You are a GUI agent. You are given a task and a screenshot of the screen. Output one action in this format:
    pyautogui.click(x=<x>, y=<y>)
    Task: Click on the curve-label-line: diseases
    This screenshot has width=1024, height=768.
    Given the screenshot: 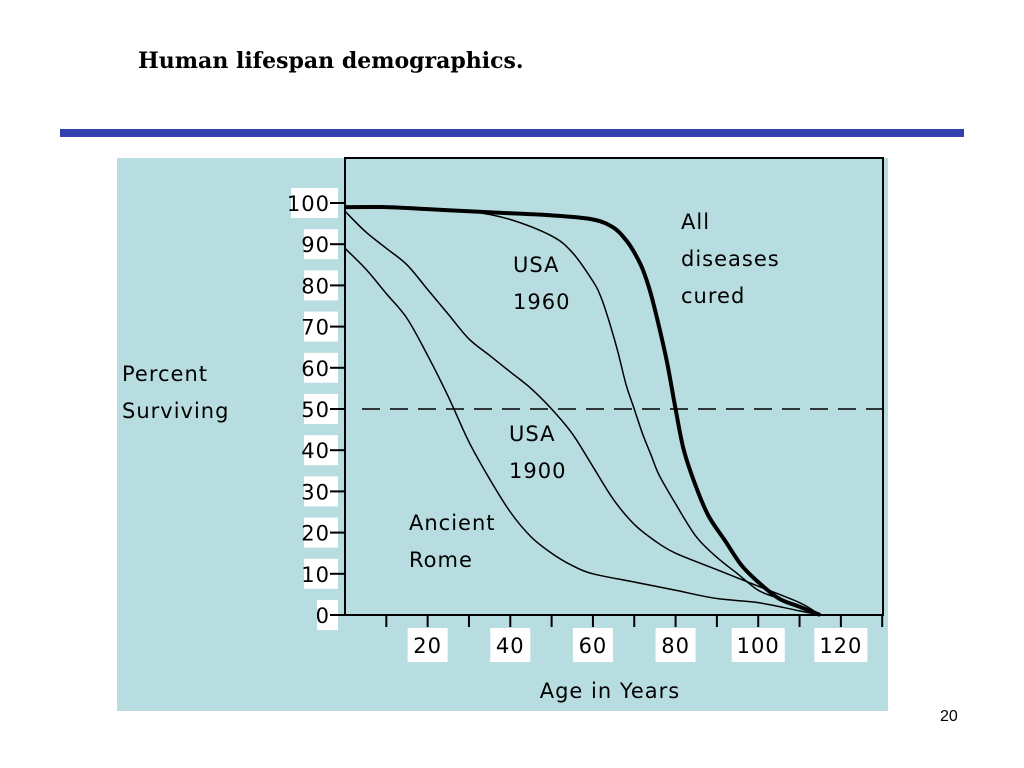 What is the action you would take?
    pyautogui.click(x=730, y=259)
    